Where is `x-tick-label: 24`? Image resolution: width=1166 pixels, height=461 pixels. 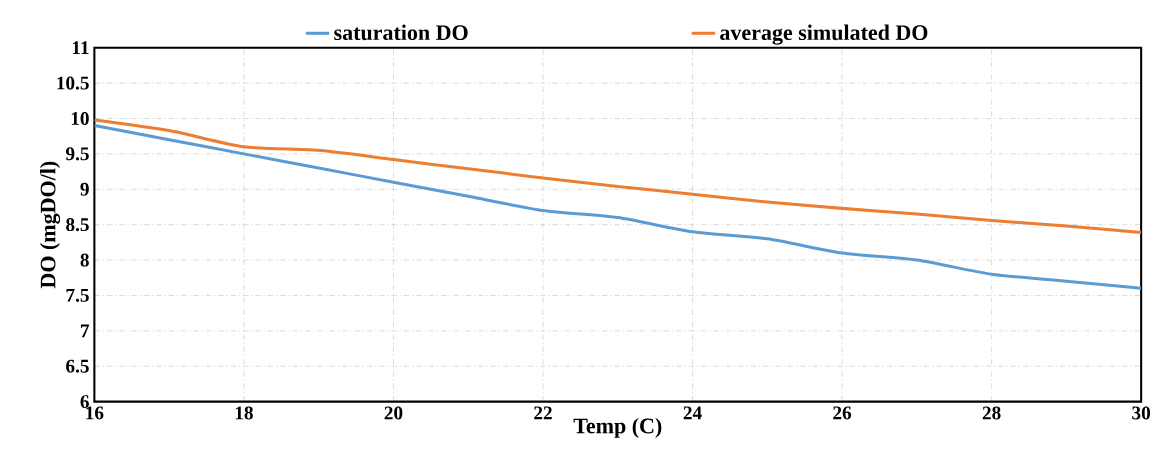
x-tick-label: 24 is located at coordinates (692, 413).